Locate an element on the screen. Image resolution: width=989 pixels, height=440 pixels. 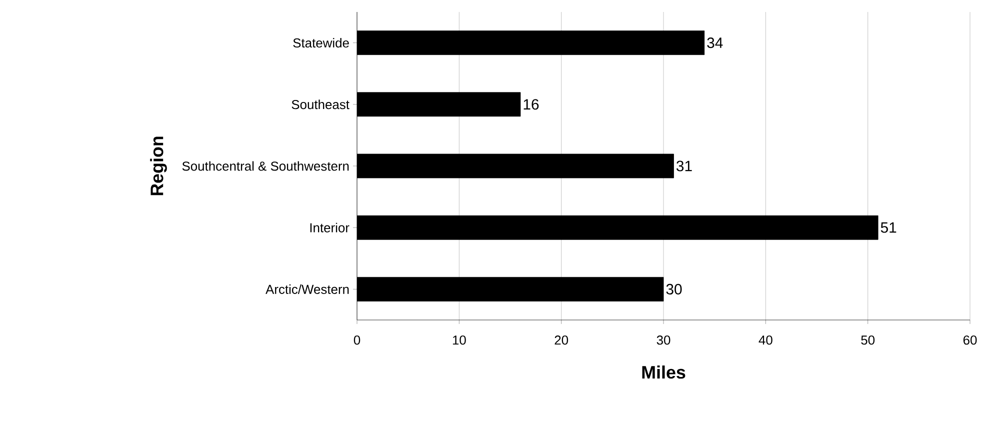
data-label: 34 is located at coordinates (715, 43).